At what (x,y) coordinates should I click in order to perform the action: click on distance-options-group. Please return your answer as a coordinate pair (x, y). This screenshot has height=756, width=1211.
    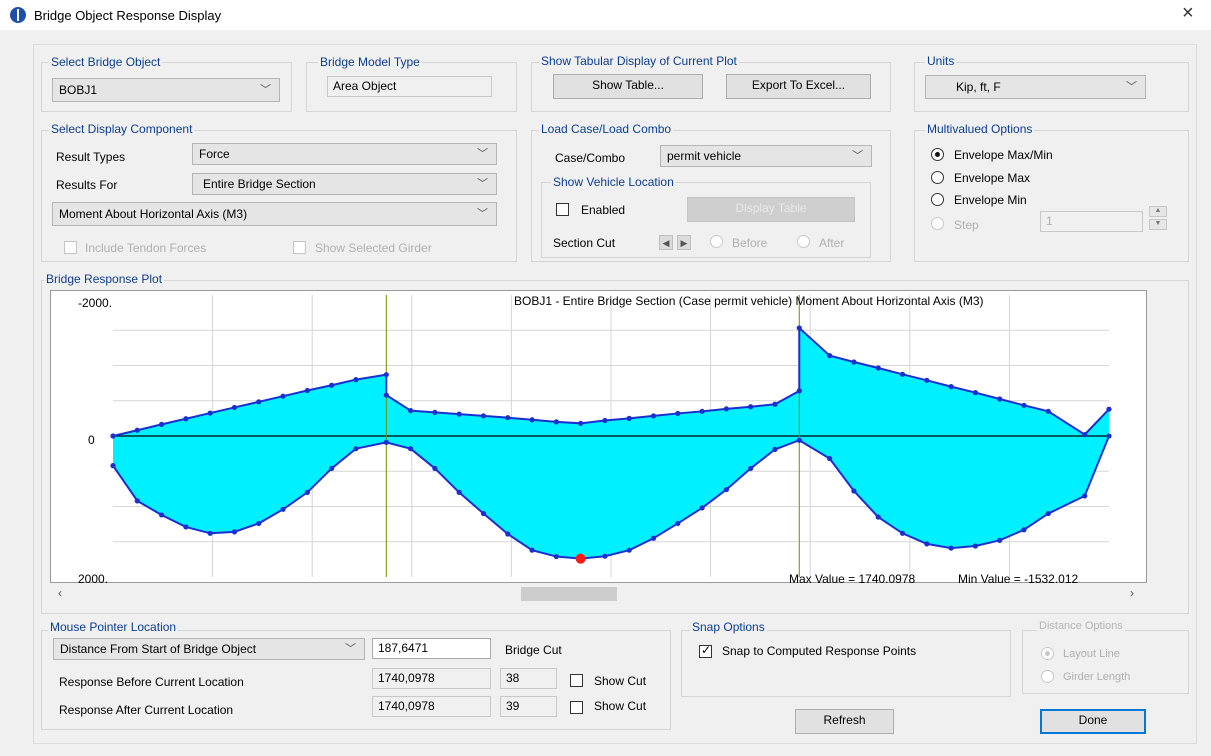
    Looking at the image, I should click on (1105, 662).